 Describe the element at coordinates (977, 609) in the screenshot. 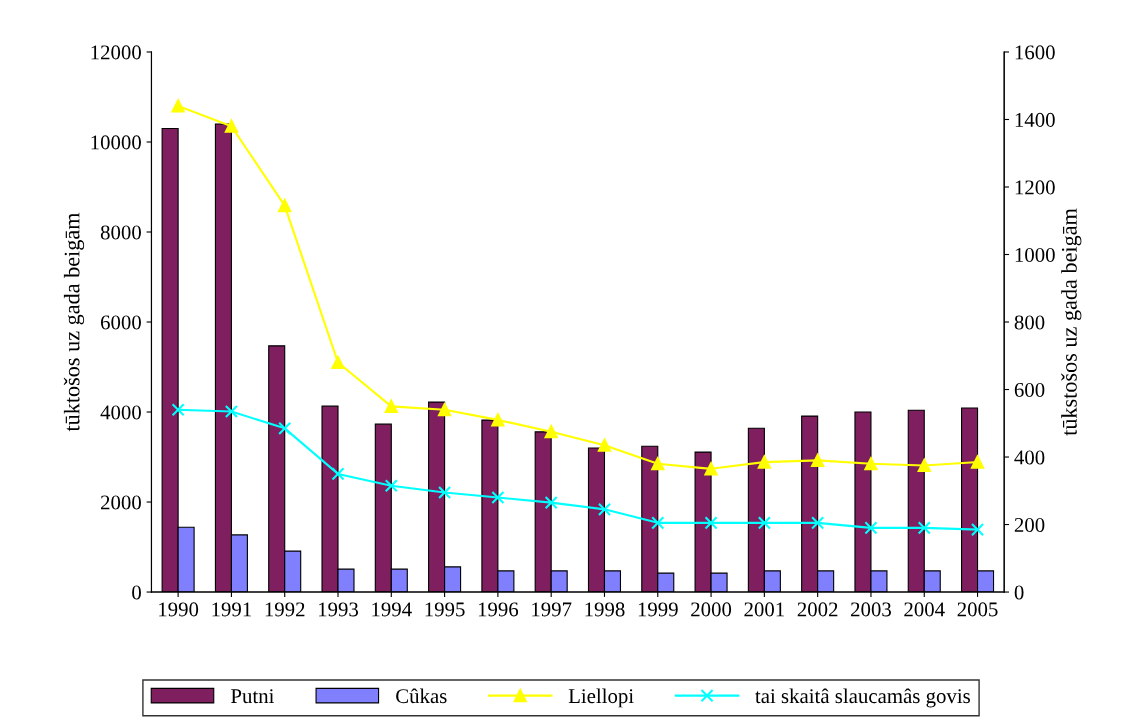

I see `x-tick-label: 2005` at that location.